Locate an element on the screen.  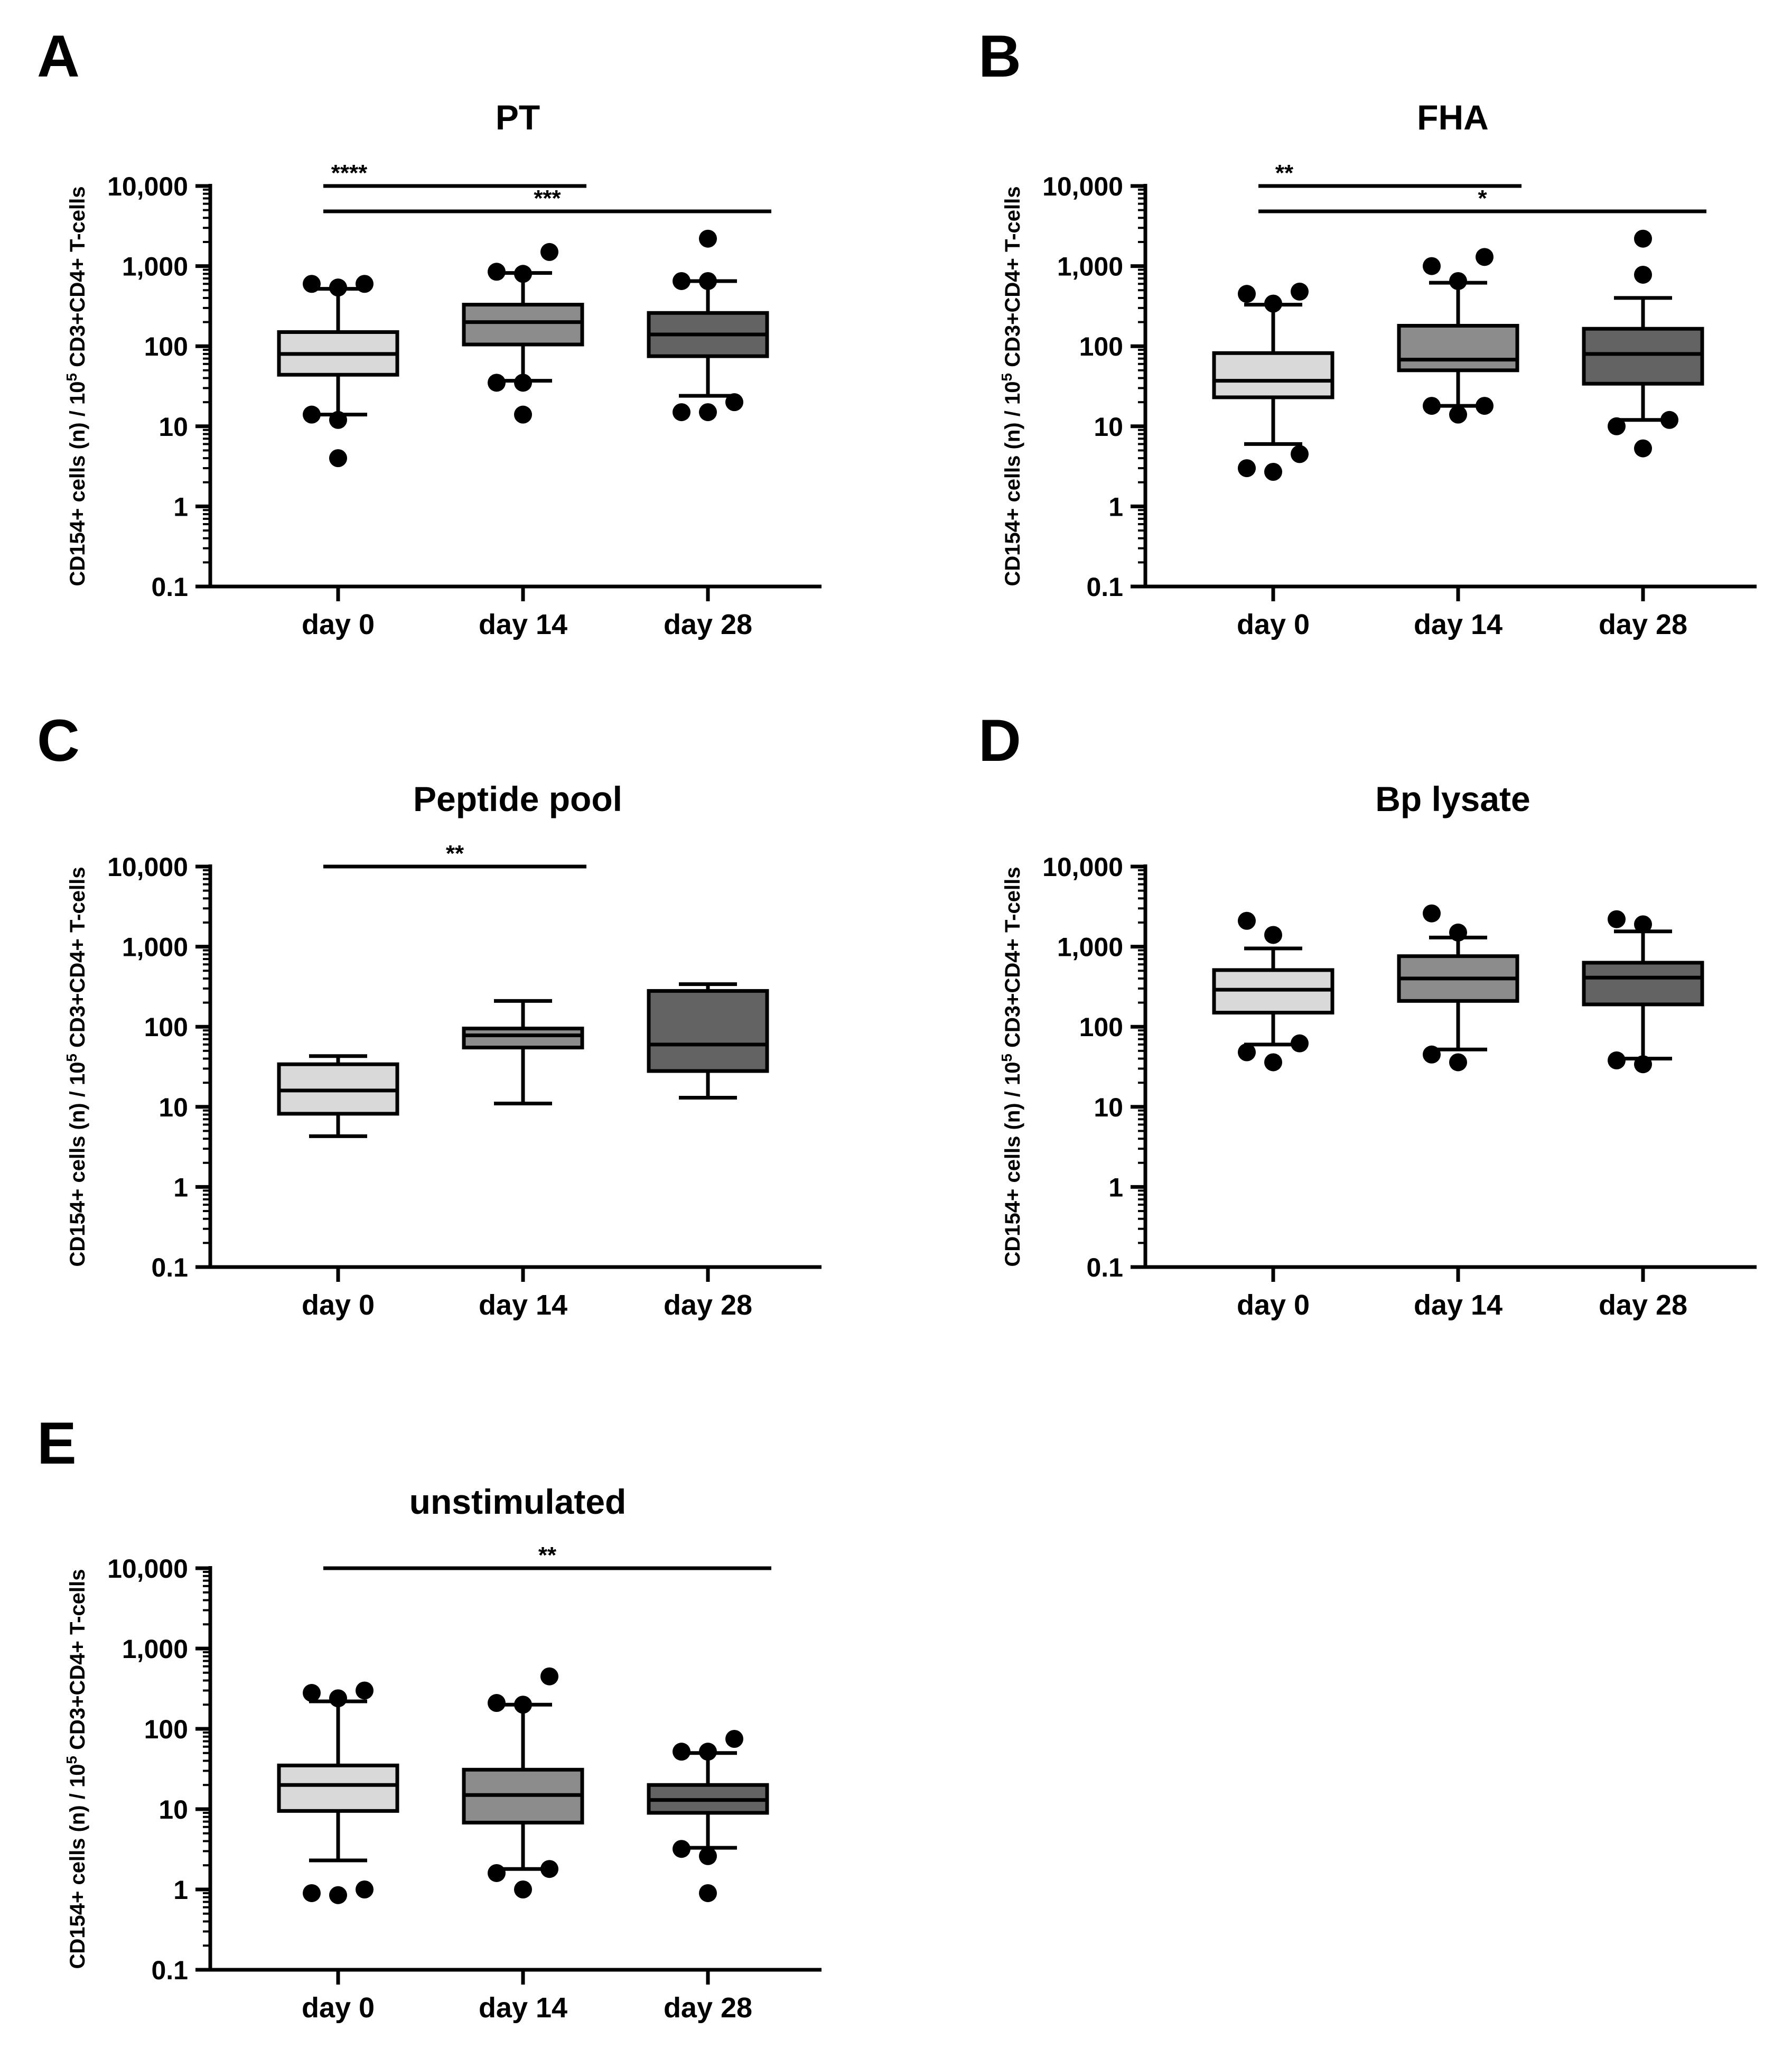
panel-letter: C is located at coordinates (58, 740).